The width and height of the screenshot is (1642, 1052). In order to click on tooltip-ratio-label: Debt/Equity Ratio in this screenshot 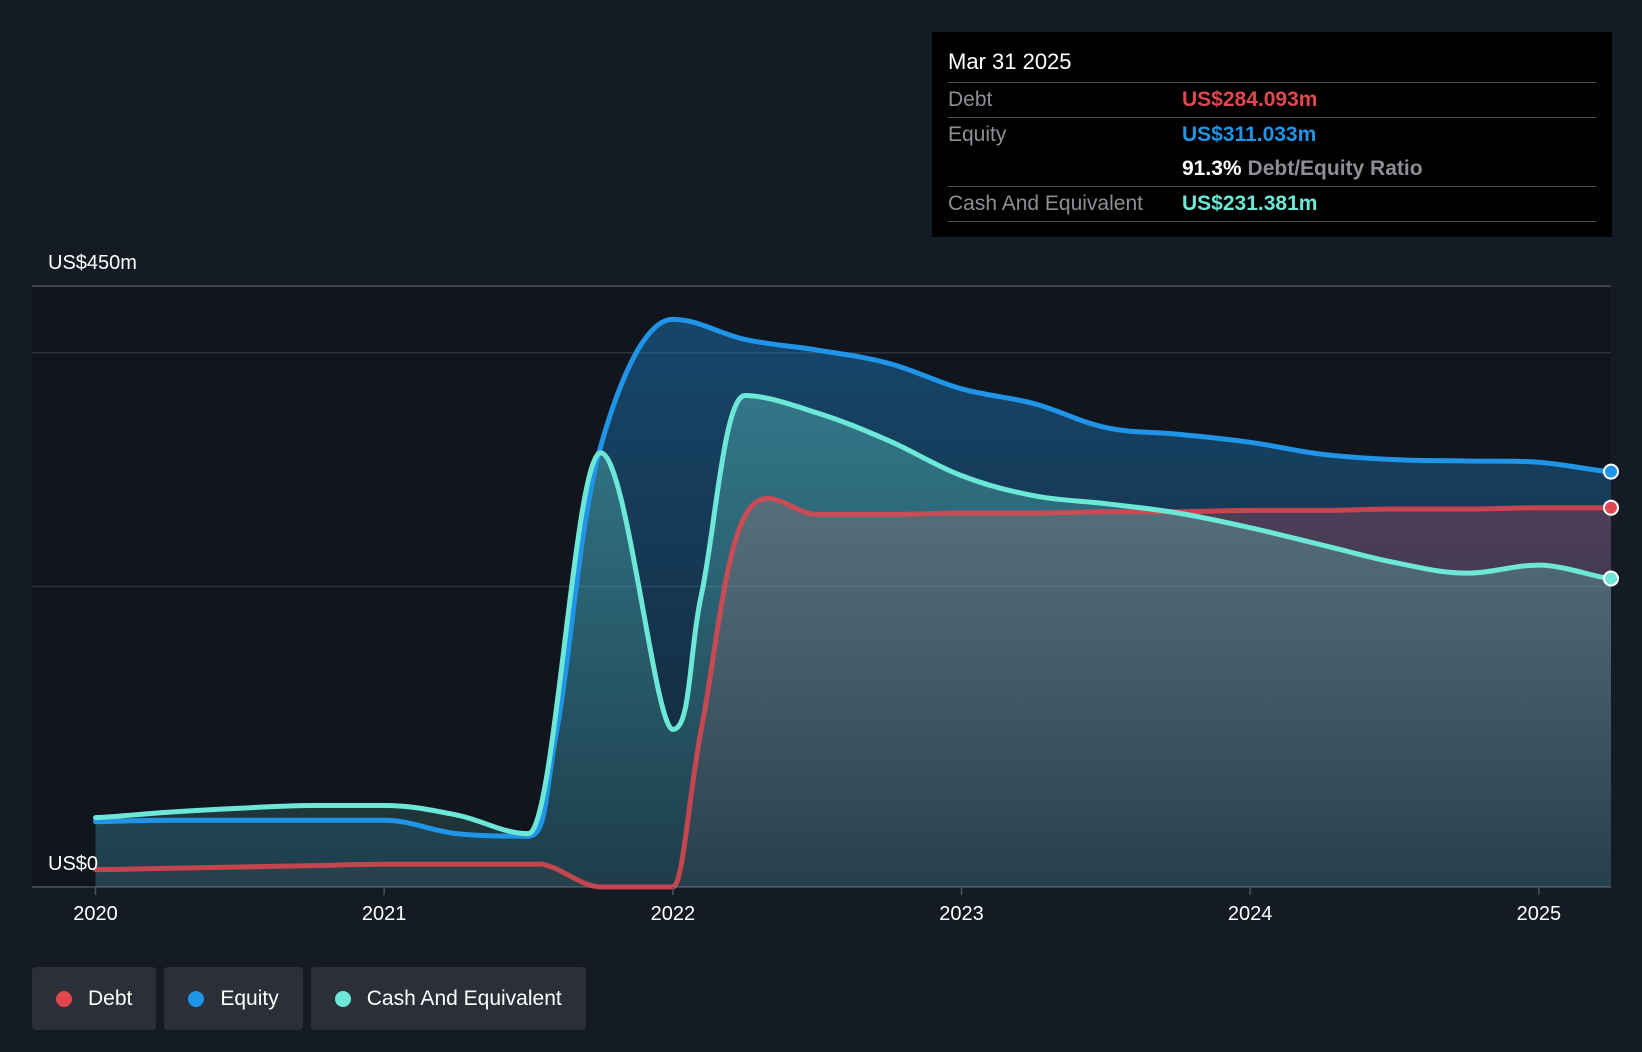, I will do `click(1335, 168)`.